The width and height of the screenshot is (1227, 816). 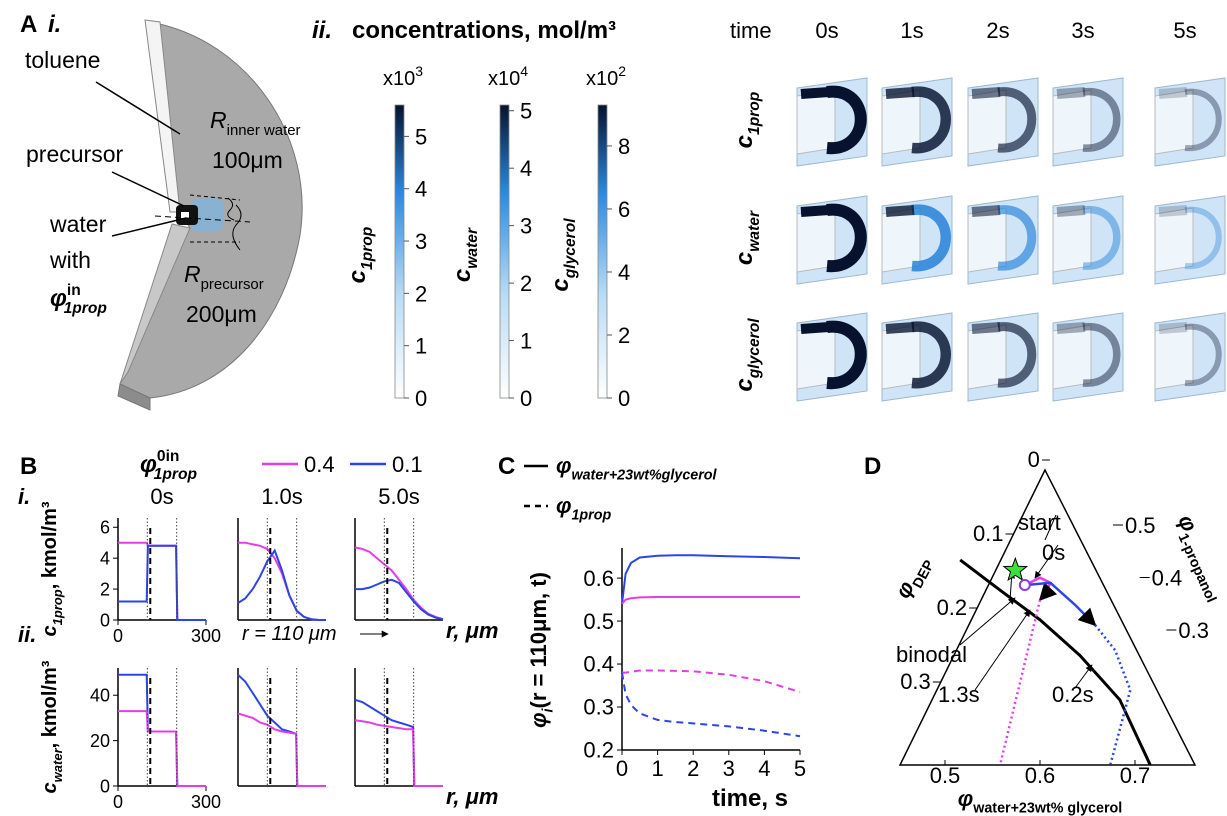 What do you see at coordinates (255, 123) in the screenshot?
I see `label: Rinner water` at bounding box center [255, 123].